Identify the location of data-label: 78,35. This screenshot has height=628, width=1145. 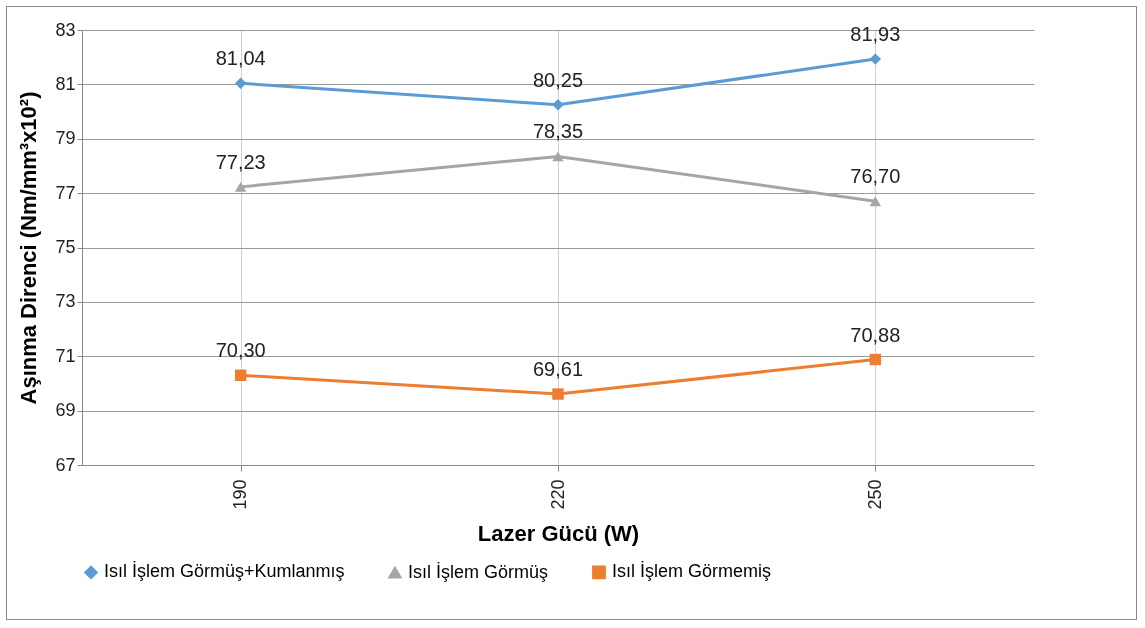
(558, 131).